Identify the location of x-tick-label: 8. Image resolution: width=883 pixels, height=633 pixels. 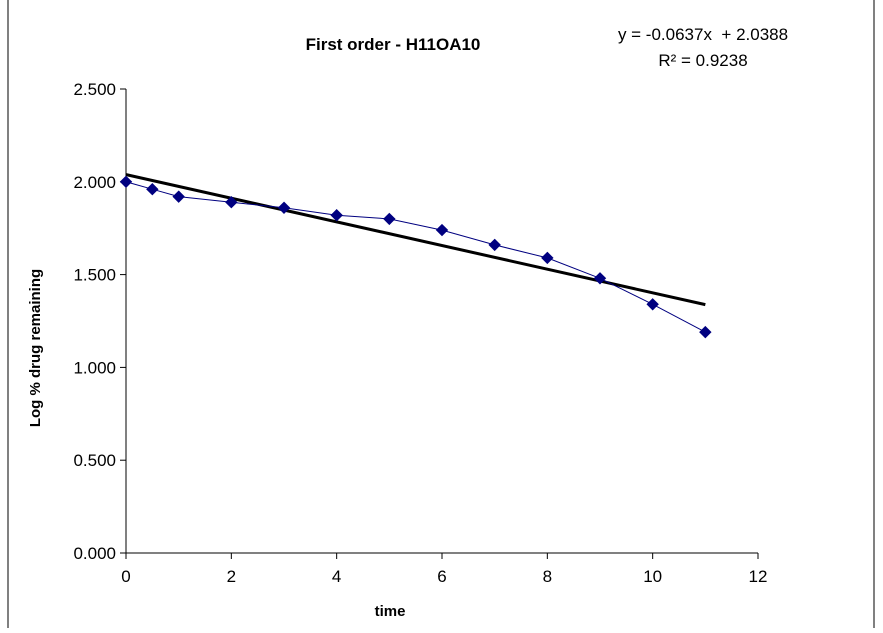
(547, 576).